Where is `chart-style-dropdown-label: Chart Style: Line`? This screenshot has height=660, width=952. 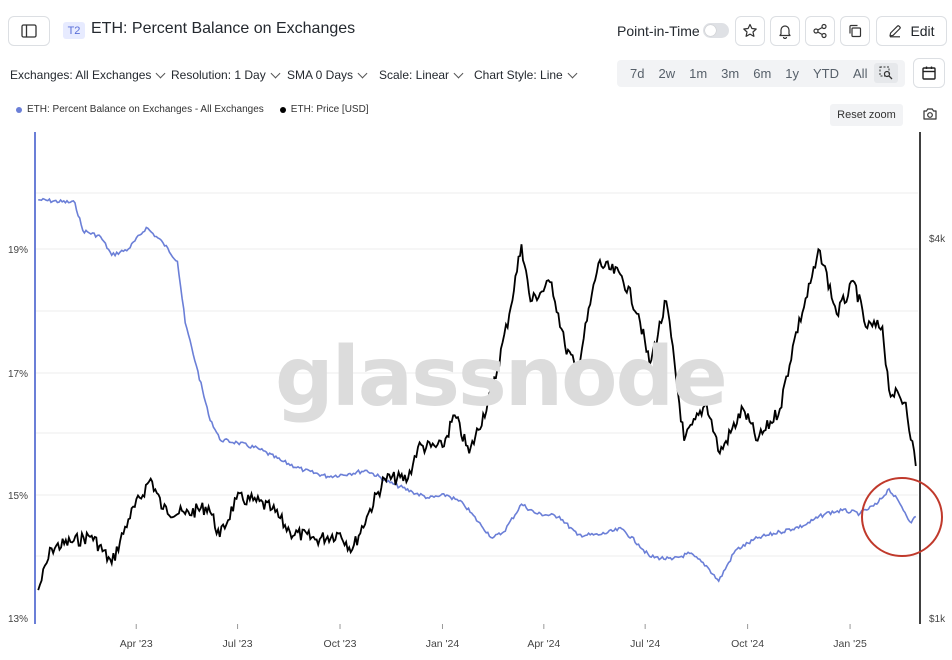
chart-style-dropdown-label: Chart Style: Line is located at coordinates (518, 75).